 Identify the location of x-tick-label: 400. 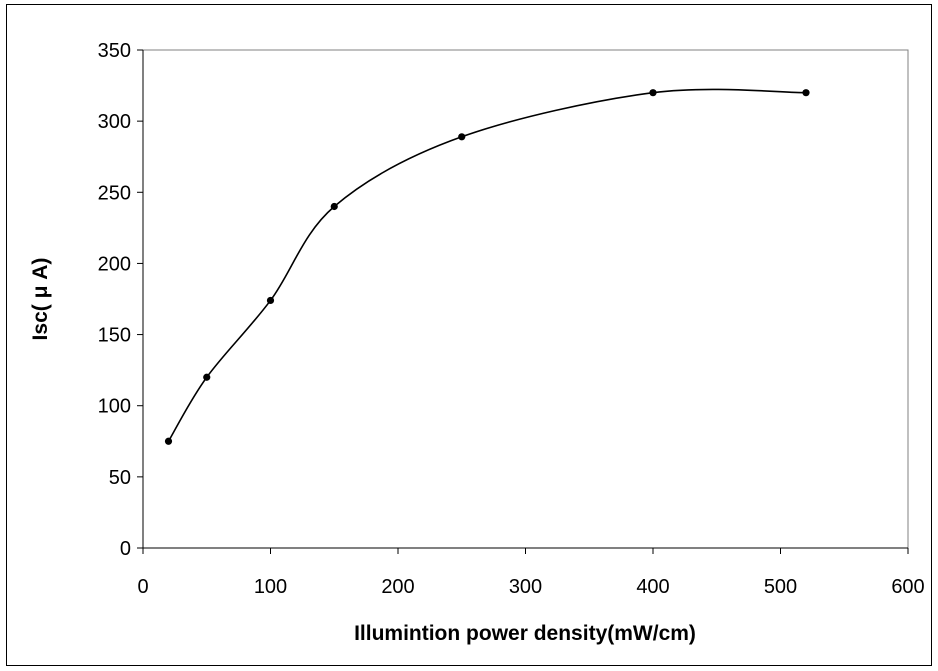
(652, 587).